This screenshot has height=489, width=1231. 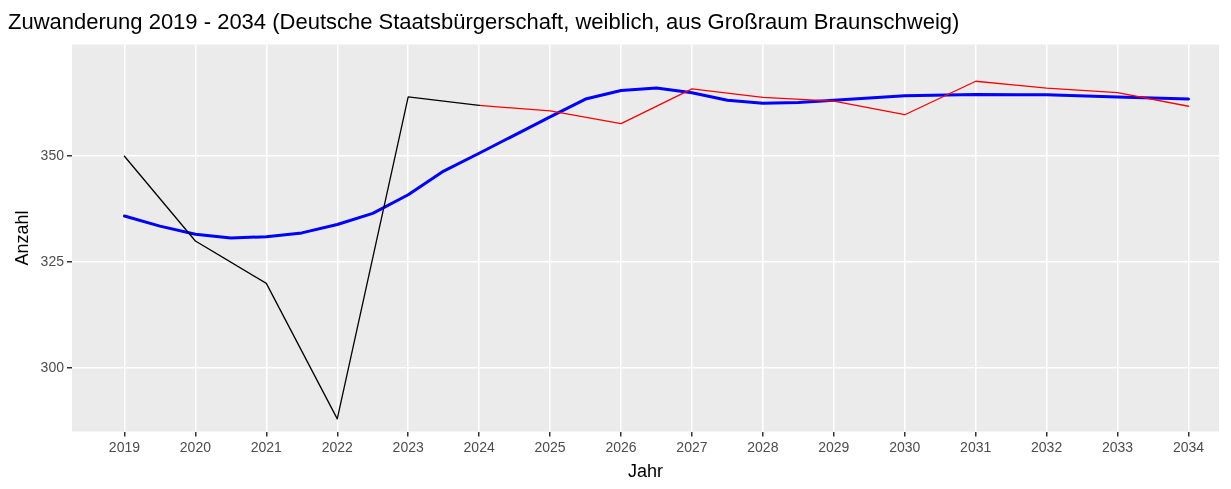 What do you see at coordinates (337, 446) in the screenshot?
I see `x-tick-label: 2022` at bounding box center [337, 446].